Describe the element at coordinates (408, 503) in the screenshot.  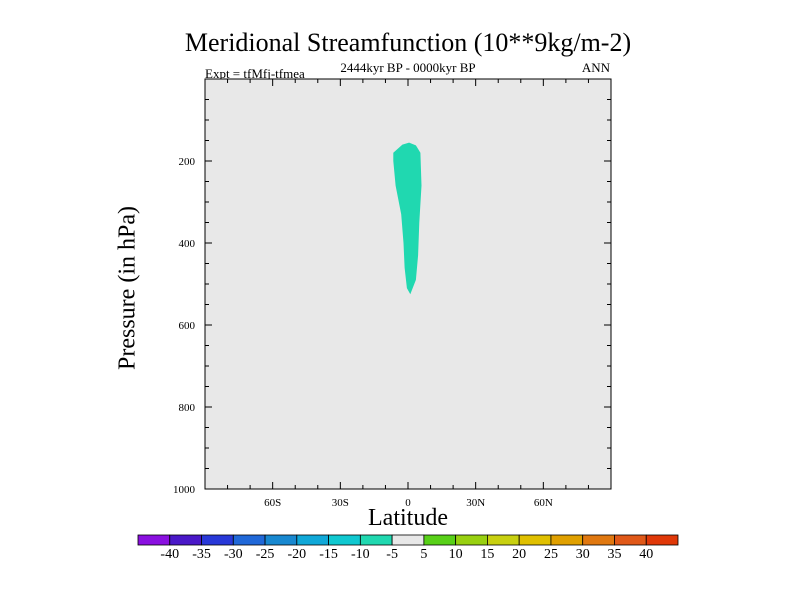
I see `x-tick-label: 0` at that location.